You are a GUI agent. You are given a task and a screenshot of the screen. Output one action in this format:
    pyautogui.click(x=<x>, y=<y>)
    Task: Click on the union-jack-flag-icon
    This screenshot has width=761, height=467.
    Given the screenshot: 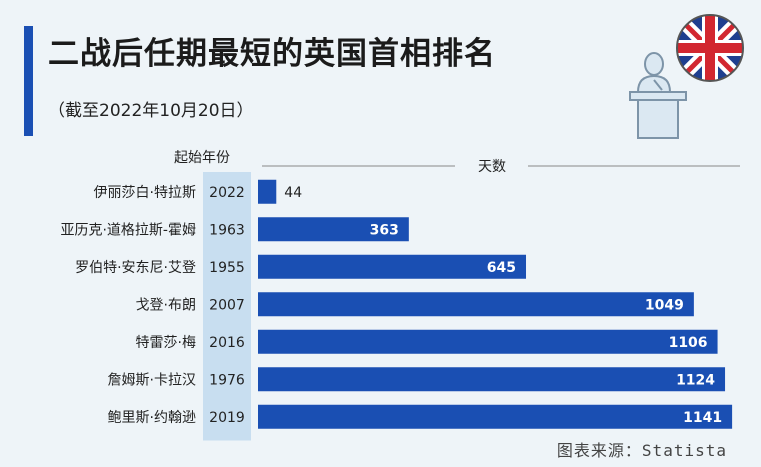 What is the action you would take?
    pyautogui.click(x=710, y=48)
    